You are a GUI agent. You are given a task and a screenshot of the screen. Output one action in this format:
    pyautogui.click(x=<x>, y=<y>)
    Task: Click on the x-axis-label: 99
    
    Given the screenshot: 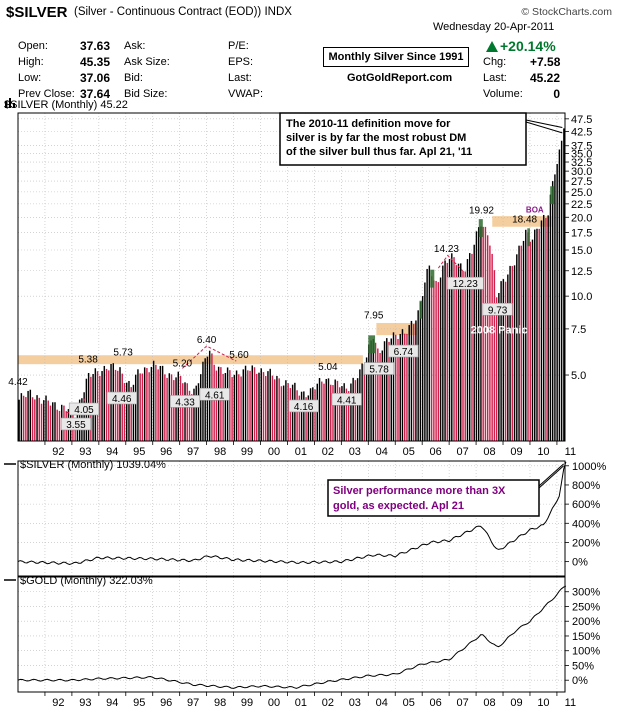 What is the action you would take?
    pyautogui.click(x=247, y=703)
    